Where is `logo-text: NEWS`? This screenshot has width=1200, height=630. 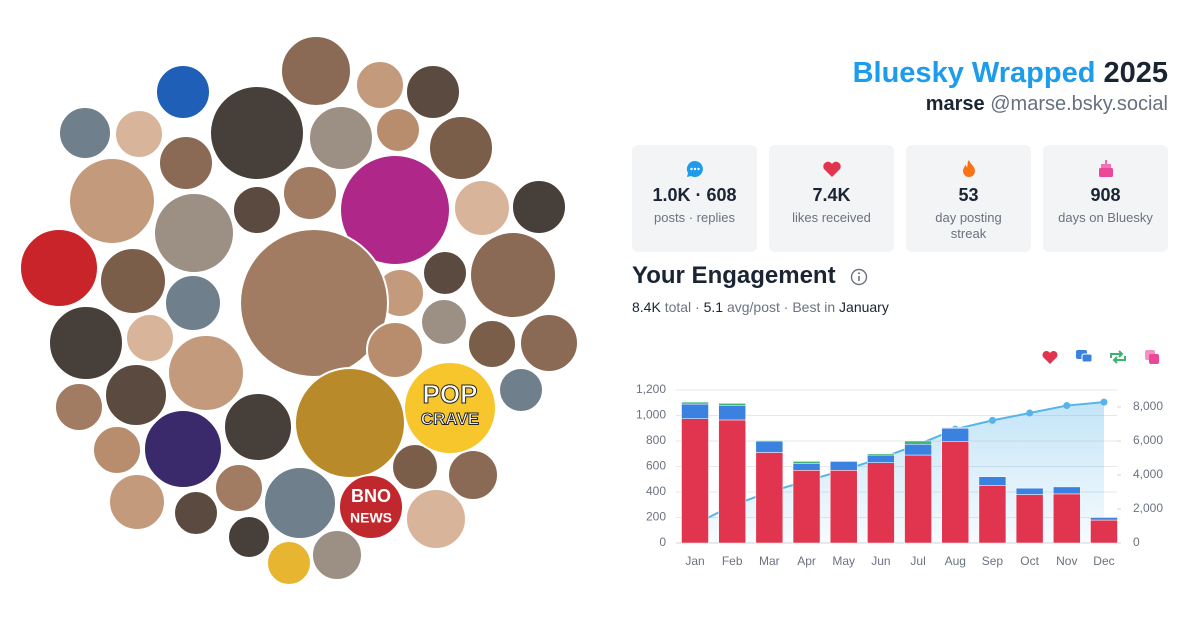
logo-text: NEWS is located at coordinates (371, 518).